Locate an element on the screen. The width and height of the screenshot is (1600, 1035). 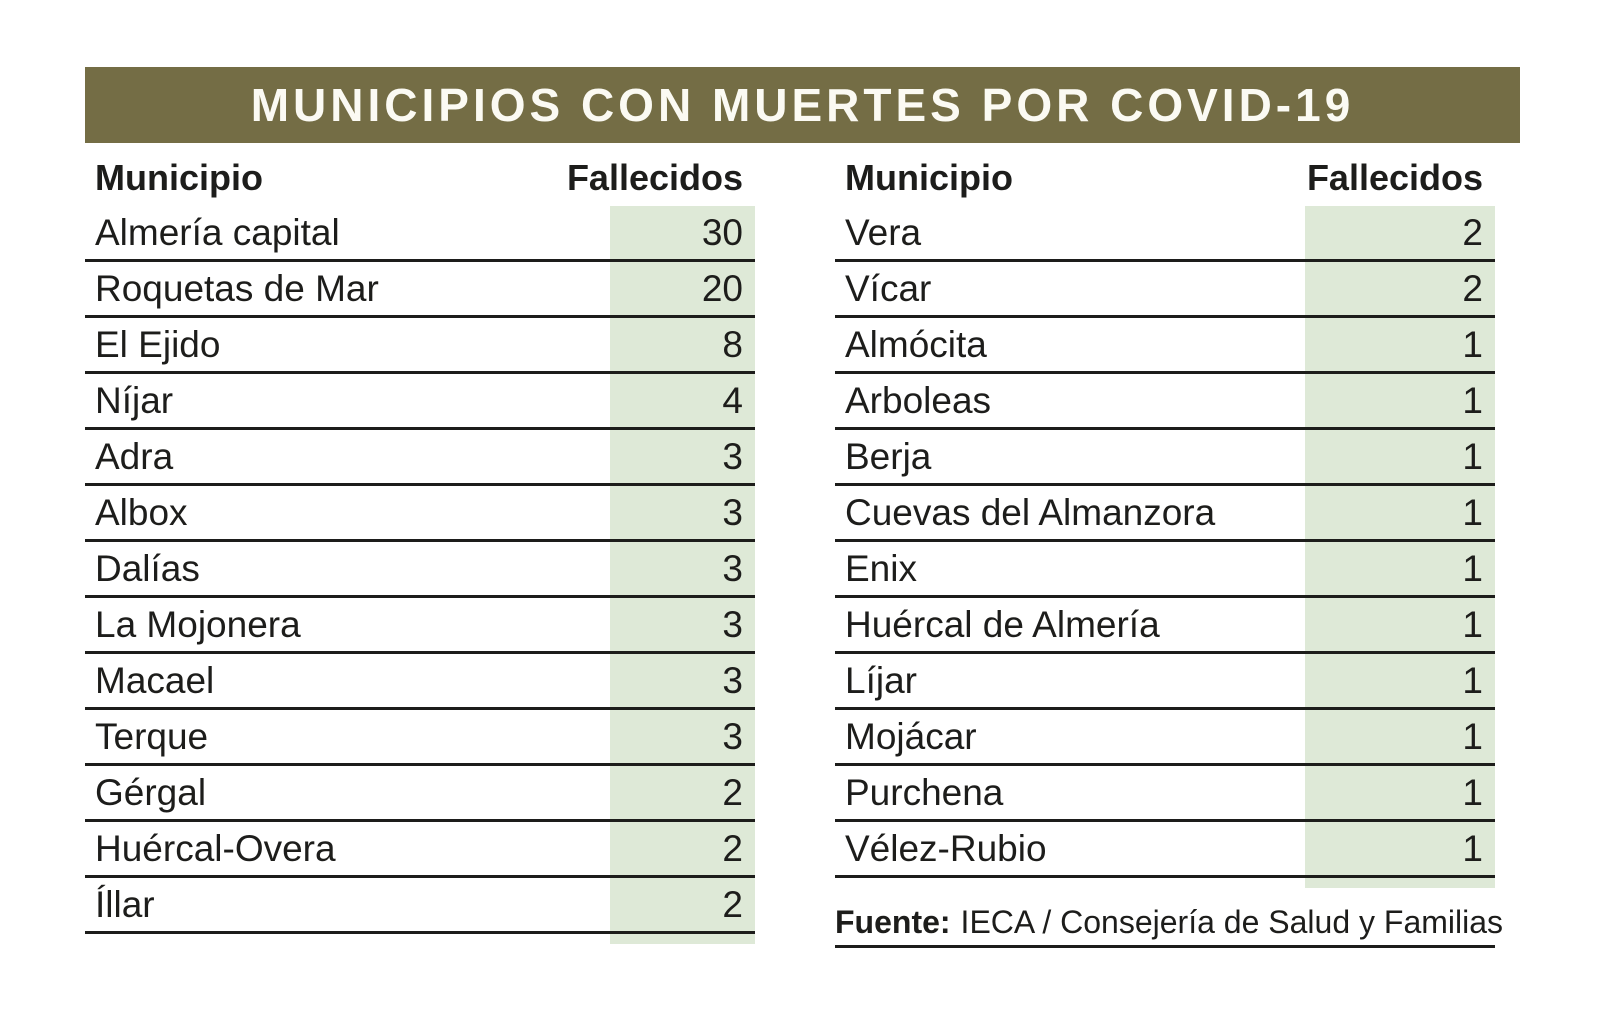
fallecidos-cell: 20 is located at coordinates (682, 288).